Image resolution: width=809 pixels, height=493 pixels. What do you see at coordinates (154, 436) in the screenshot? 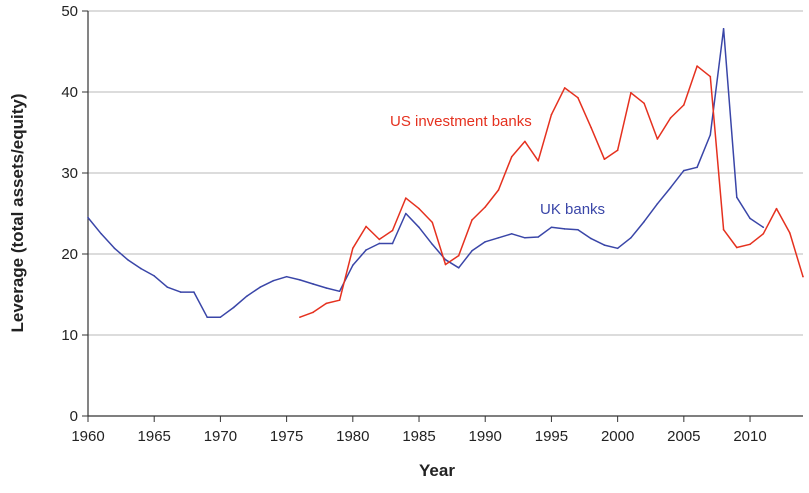
I see `x-tick-label: 1965` at bounding box center [154, 436].